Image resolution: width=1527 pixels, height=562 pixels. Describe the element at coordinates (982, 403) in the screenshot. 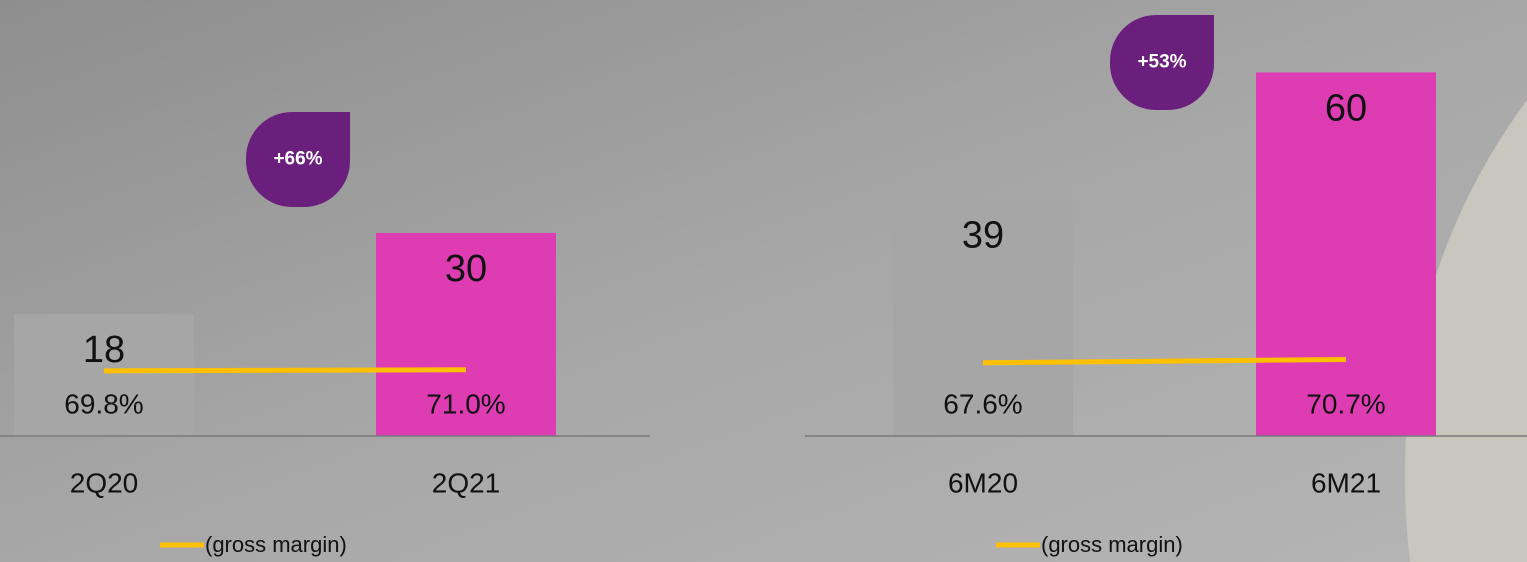

I see `margin-label: 67.6%` at that location.